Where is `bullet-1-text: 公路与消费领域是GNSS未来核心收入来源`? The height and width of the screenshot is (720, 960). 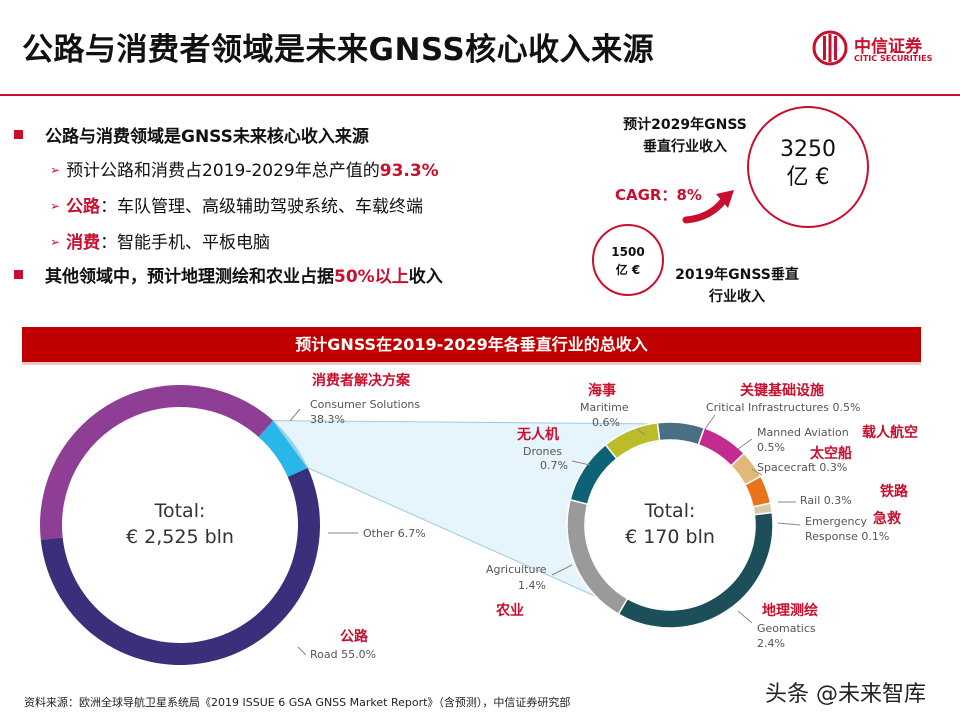 bullet-1-text: 公路与消费领域是GNSS未来核心收入来源 is located at coordinates (207, 137).